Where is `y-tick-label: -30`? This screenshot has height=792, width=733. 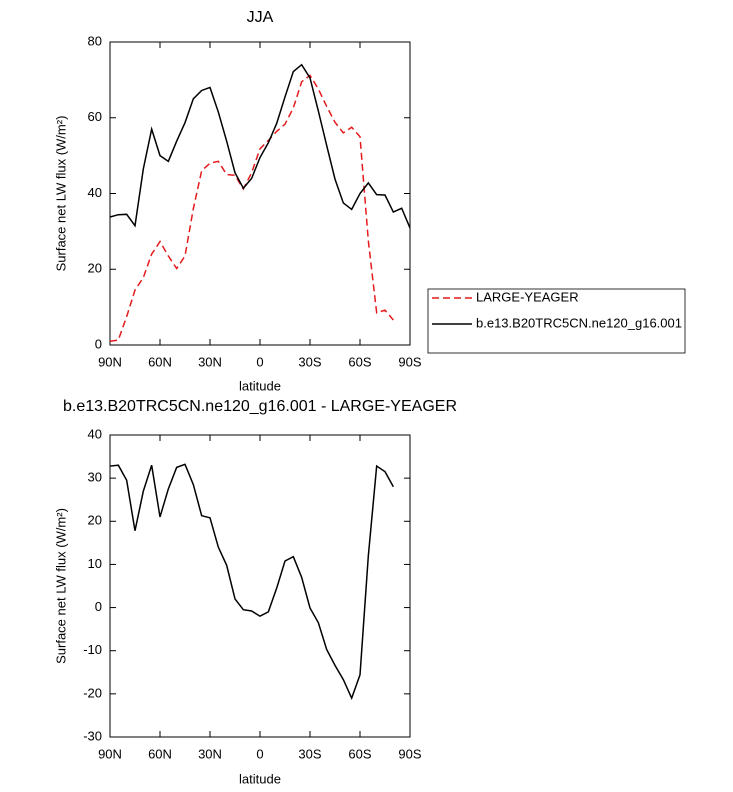
y-tick-label: -30 is located at coordinates (92, 735).